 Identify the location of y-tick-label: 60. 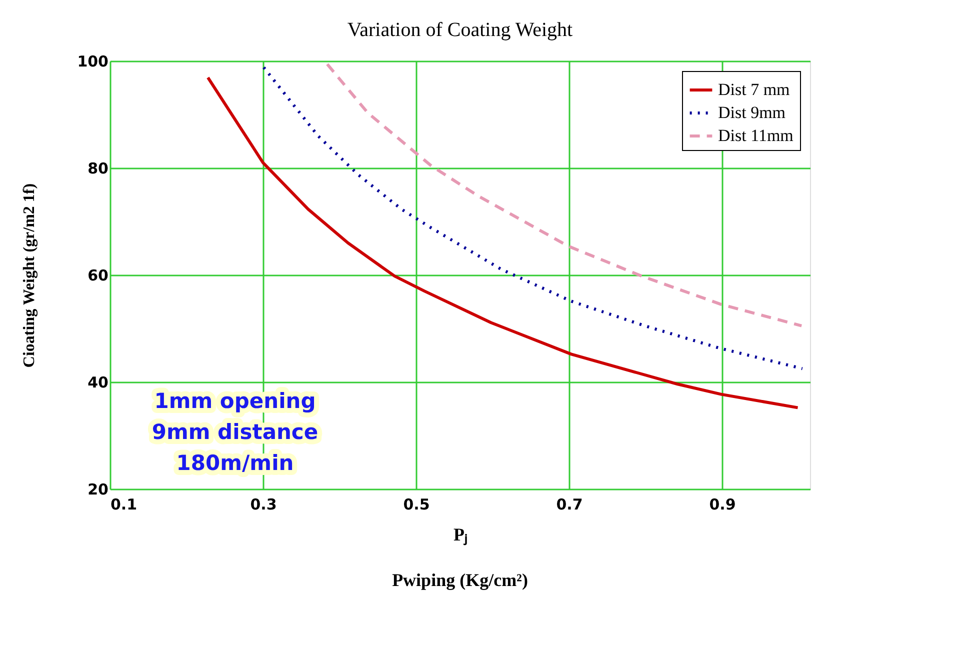
(98, 275).